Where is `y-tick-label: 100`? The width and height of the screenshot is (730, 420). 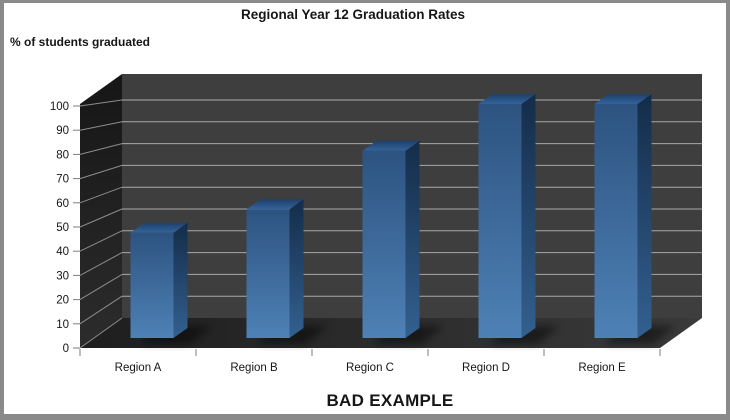
y-tick-label: 100 is located at coordinates (59, 107).